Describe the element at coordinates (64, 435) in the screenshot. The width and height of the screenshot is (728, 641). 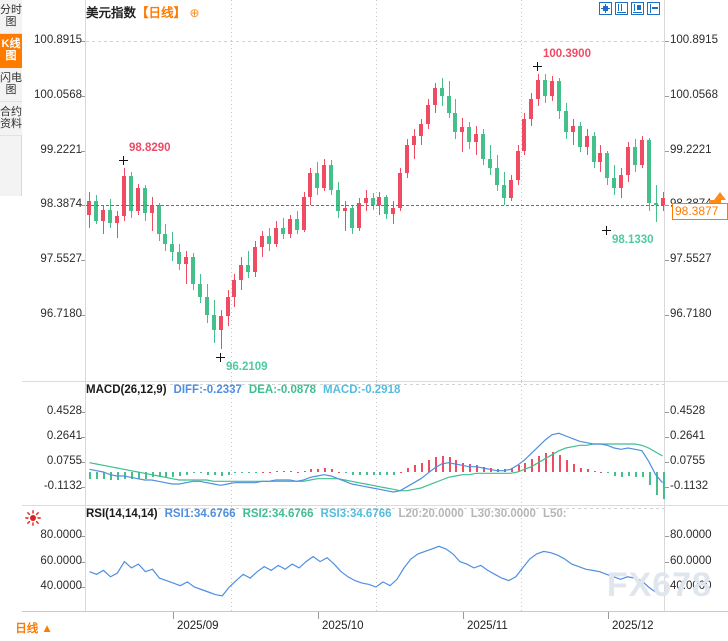
I see `macd-axis-tick-left: 0.2641` at that location.